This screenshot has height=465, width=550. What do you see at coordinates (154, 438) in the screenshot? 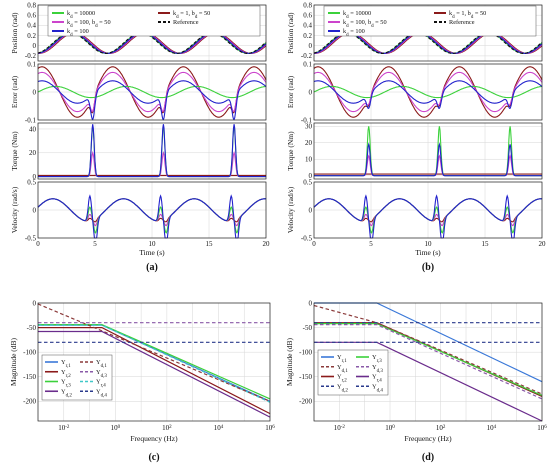
I see `x-axis-label: Frequency (Hz)` at bounding box center [154, 438].